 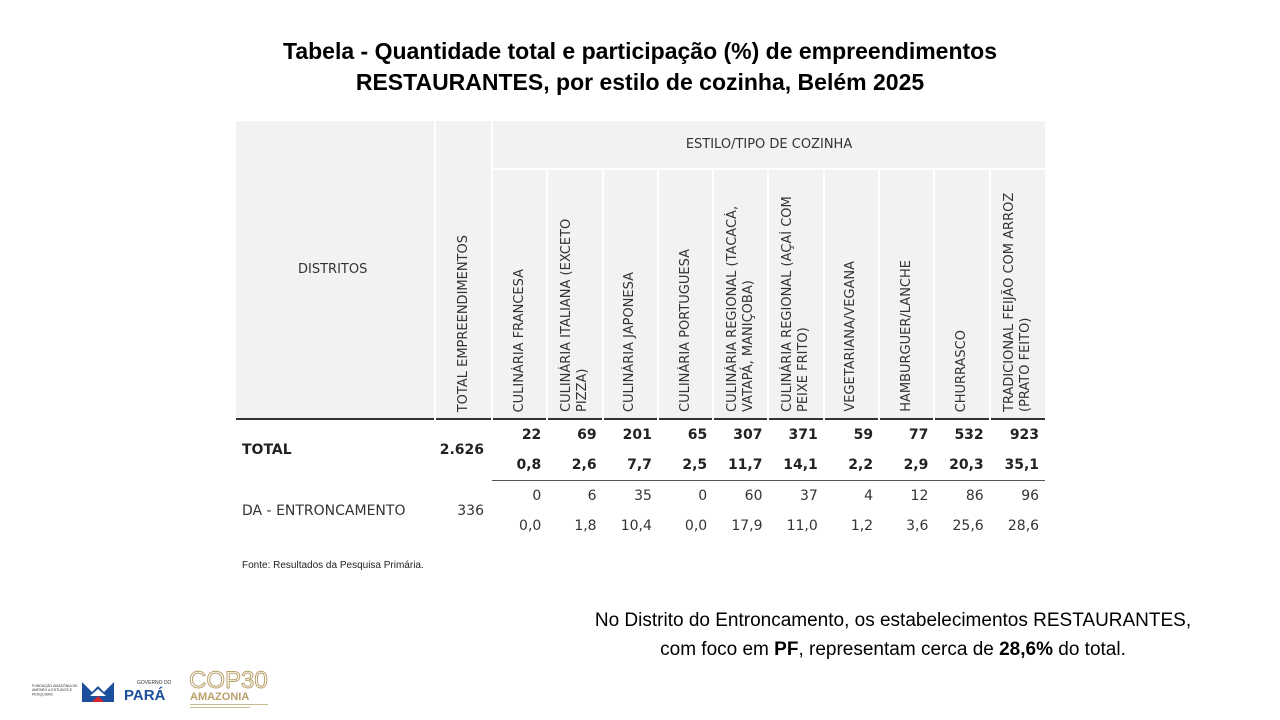 I want to click on percent-cell: 17,9, so click(x=747, y=526).